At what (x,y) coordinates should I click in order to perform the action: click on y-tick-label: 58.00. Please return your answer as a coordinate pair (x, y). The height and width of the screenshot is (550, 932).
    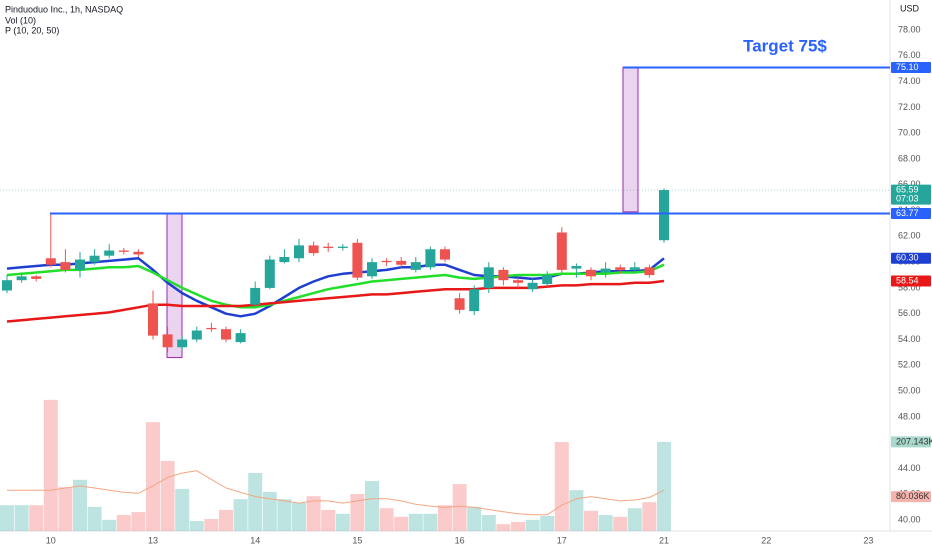
    Looking at the image, I should click on (909, 287).